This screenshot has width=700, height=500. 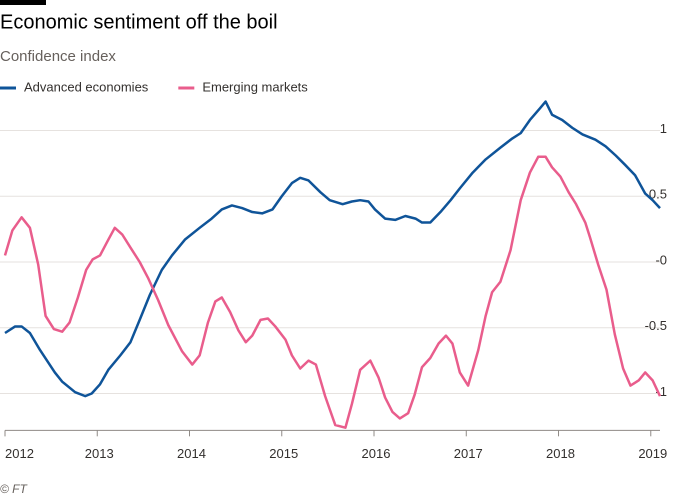 I want to click on y-tick-label: -0.5, so click(x=656, y=325).